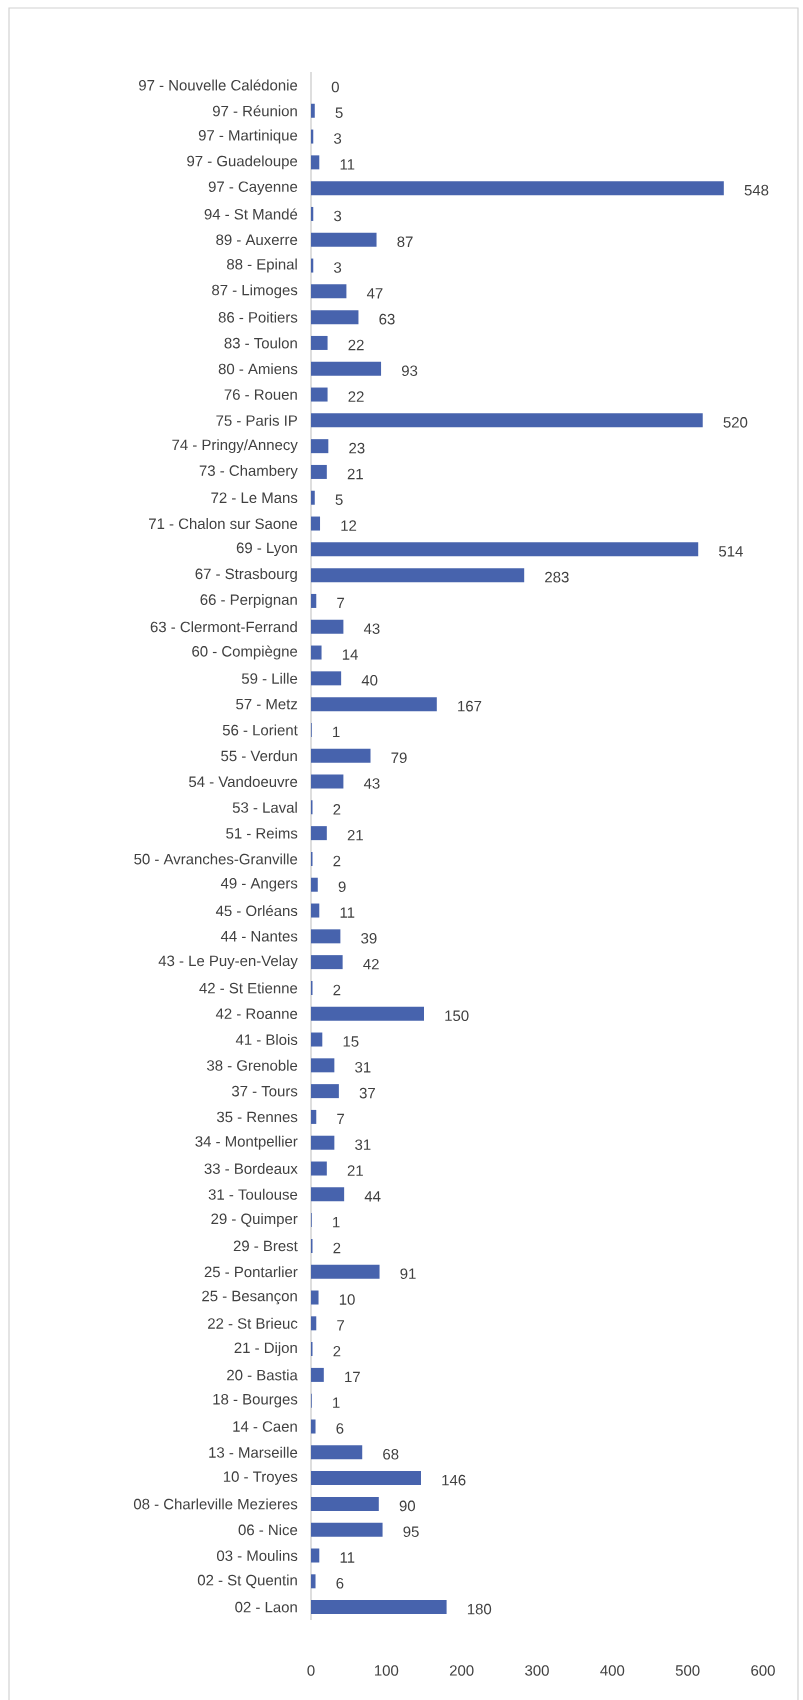  What do you see at coordinates (247, 1581) in the screenshot?
I see `y-tick-label: 02 - St Quentin` at bounding box center [247, 1581].